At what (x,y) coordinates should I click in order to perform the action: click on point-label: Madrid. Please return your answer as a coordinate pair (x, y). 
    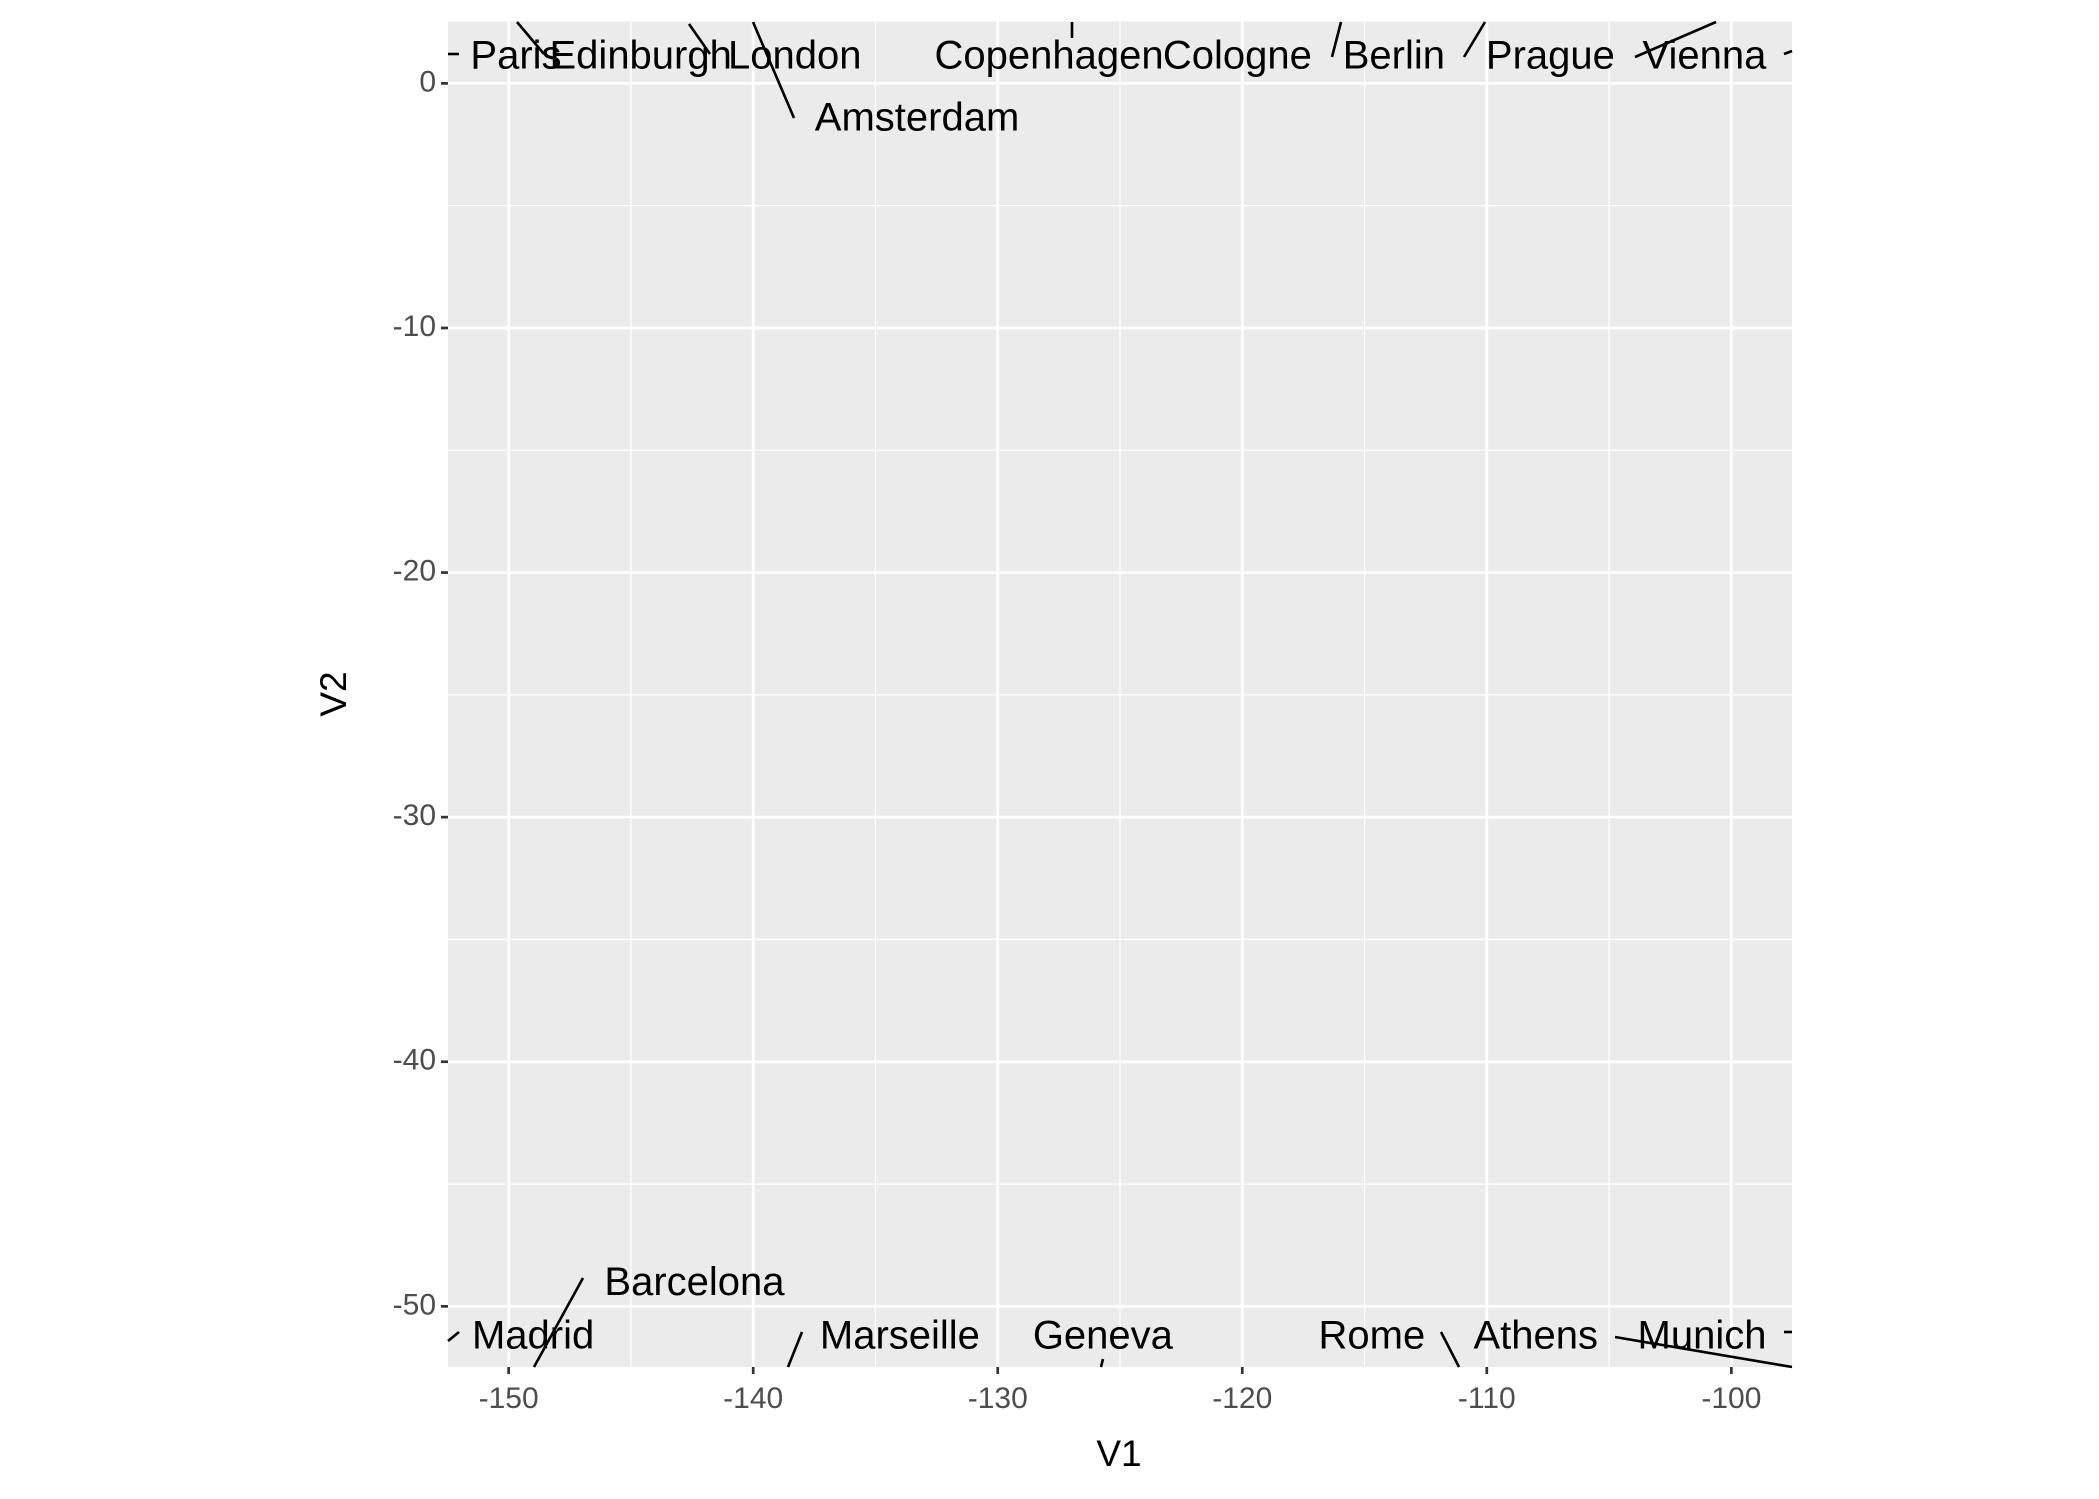
    Looking at the image, I should click on (533, 1336).